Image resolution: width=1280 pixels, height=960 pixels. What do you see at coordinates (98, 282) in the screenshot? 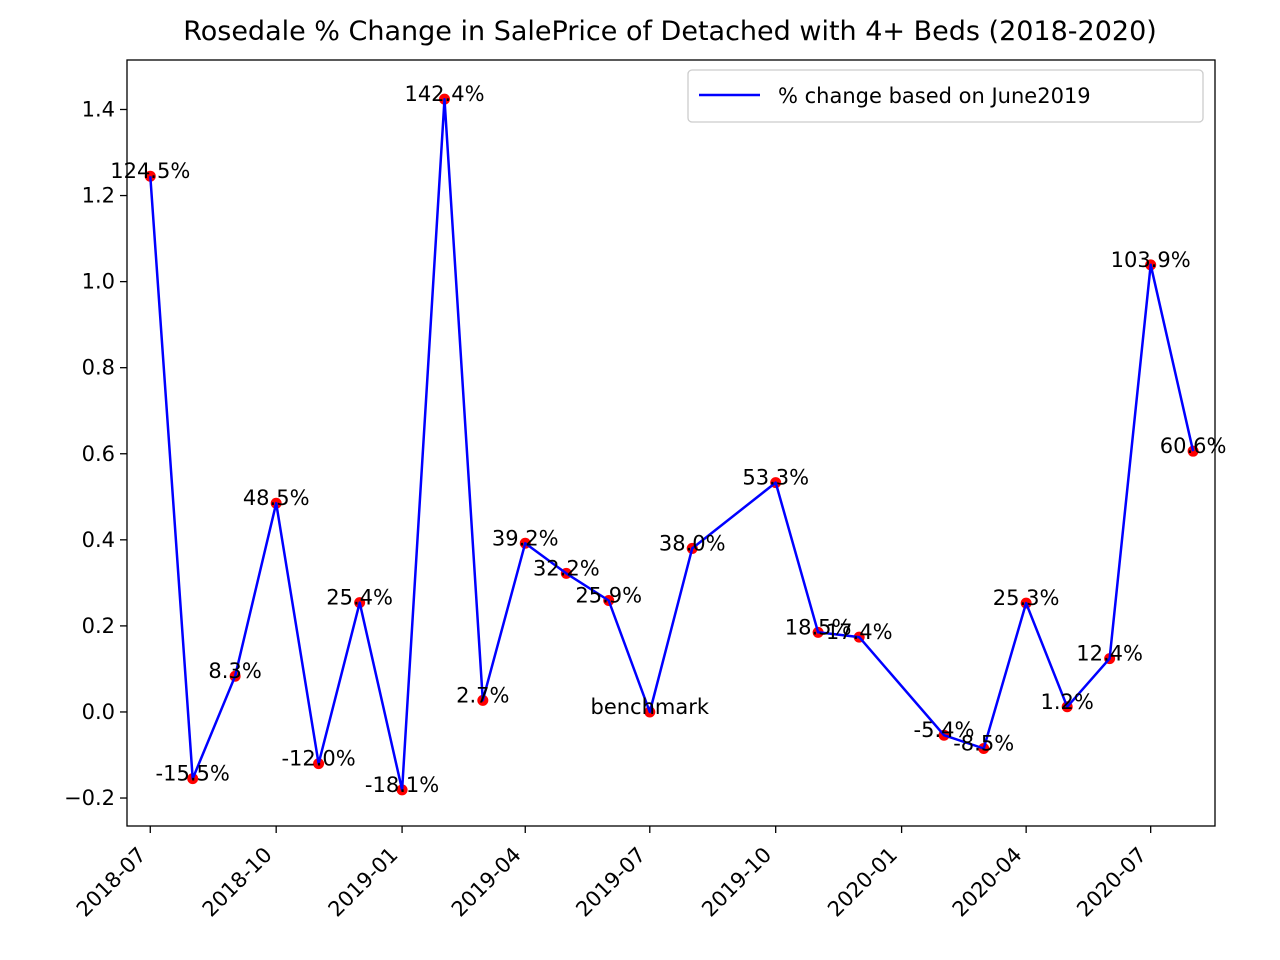
I see `y-tick-label: 1.0` at bounding box center [98, 282].